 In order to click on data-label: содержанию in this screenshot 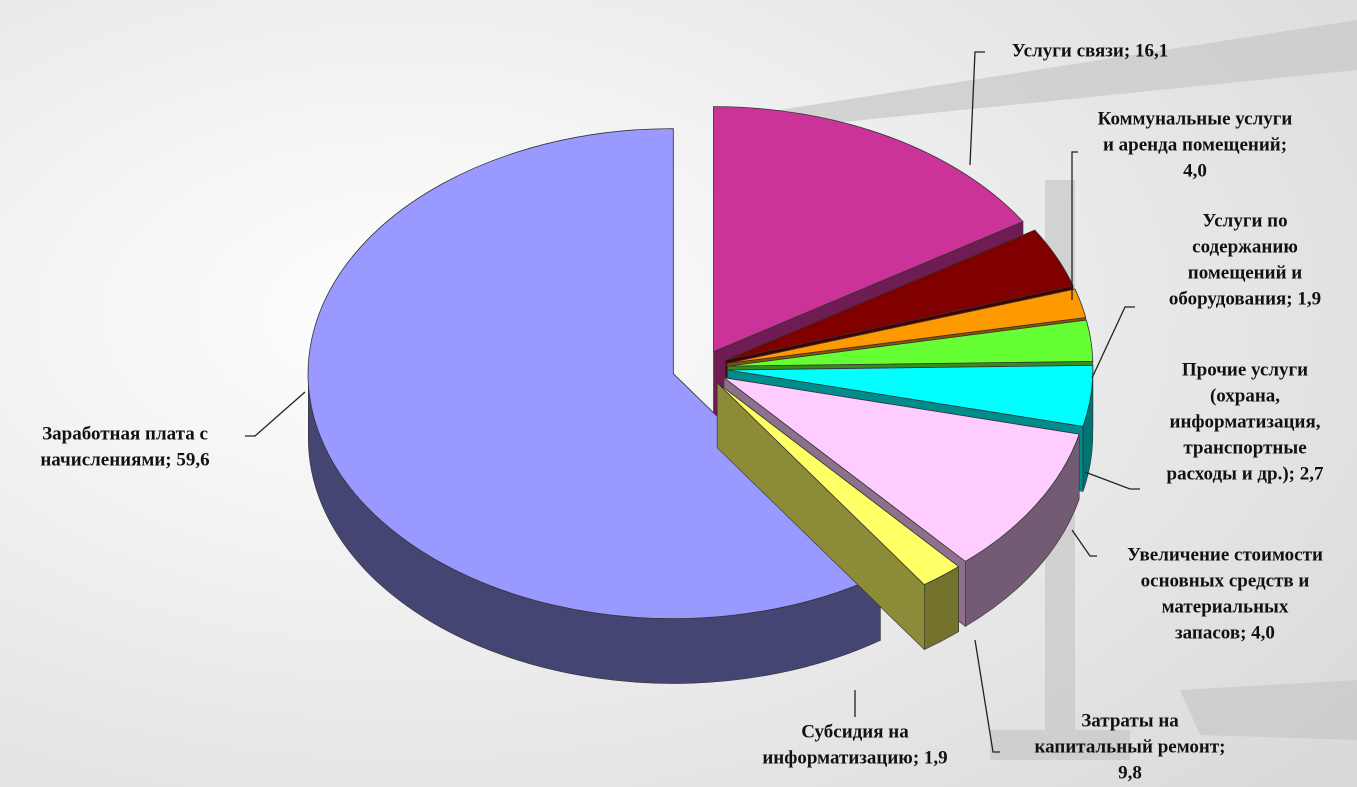, I will do `click(1245, 246)`.